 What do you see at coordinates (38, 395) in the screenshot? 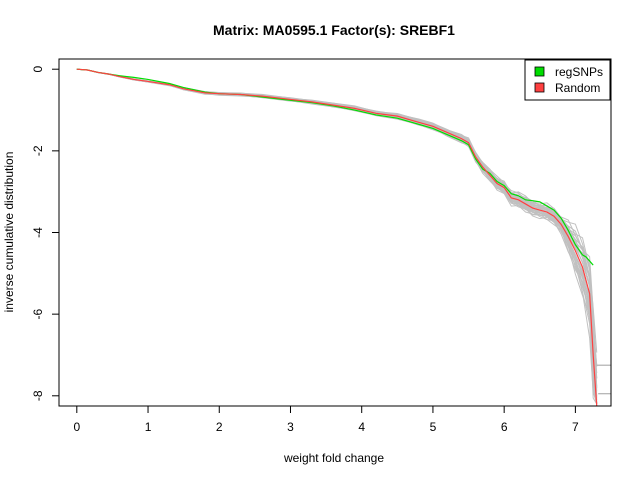
I see `y-tick-label: -8` at bounding box center [38, 395].